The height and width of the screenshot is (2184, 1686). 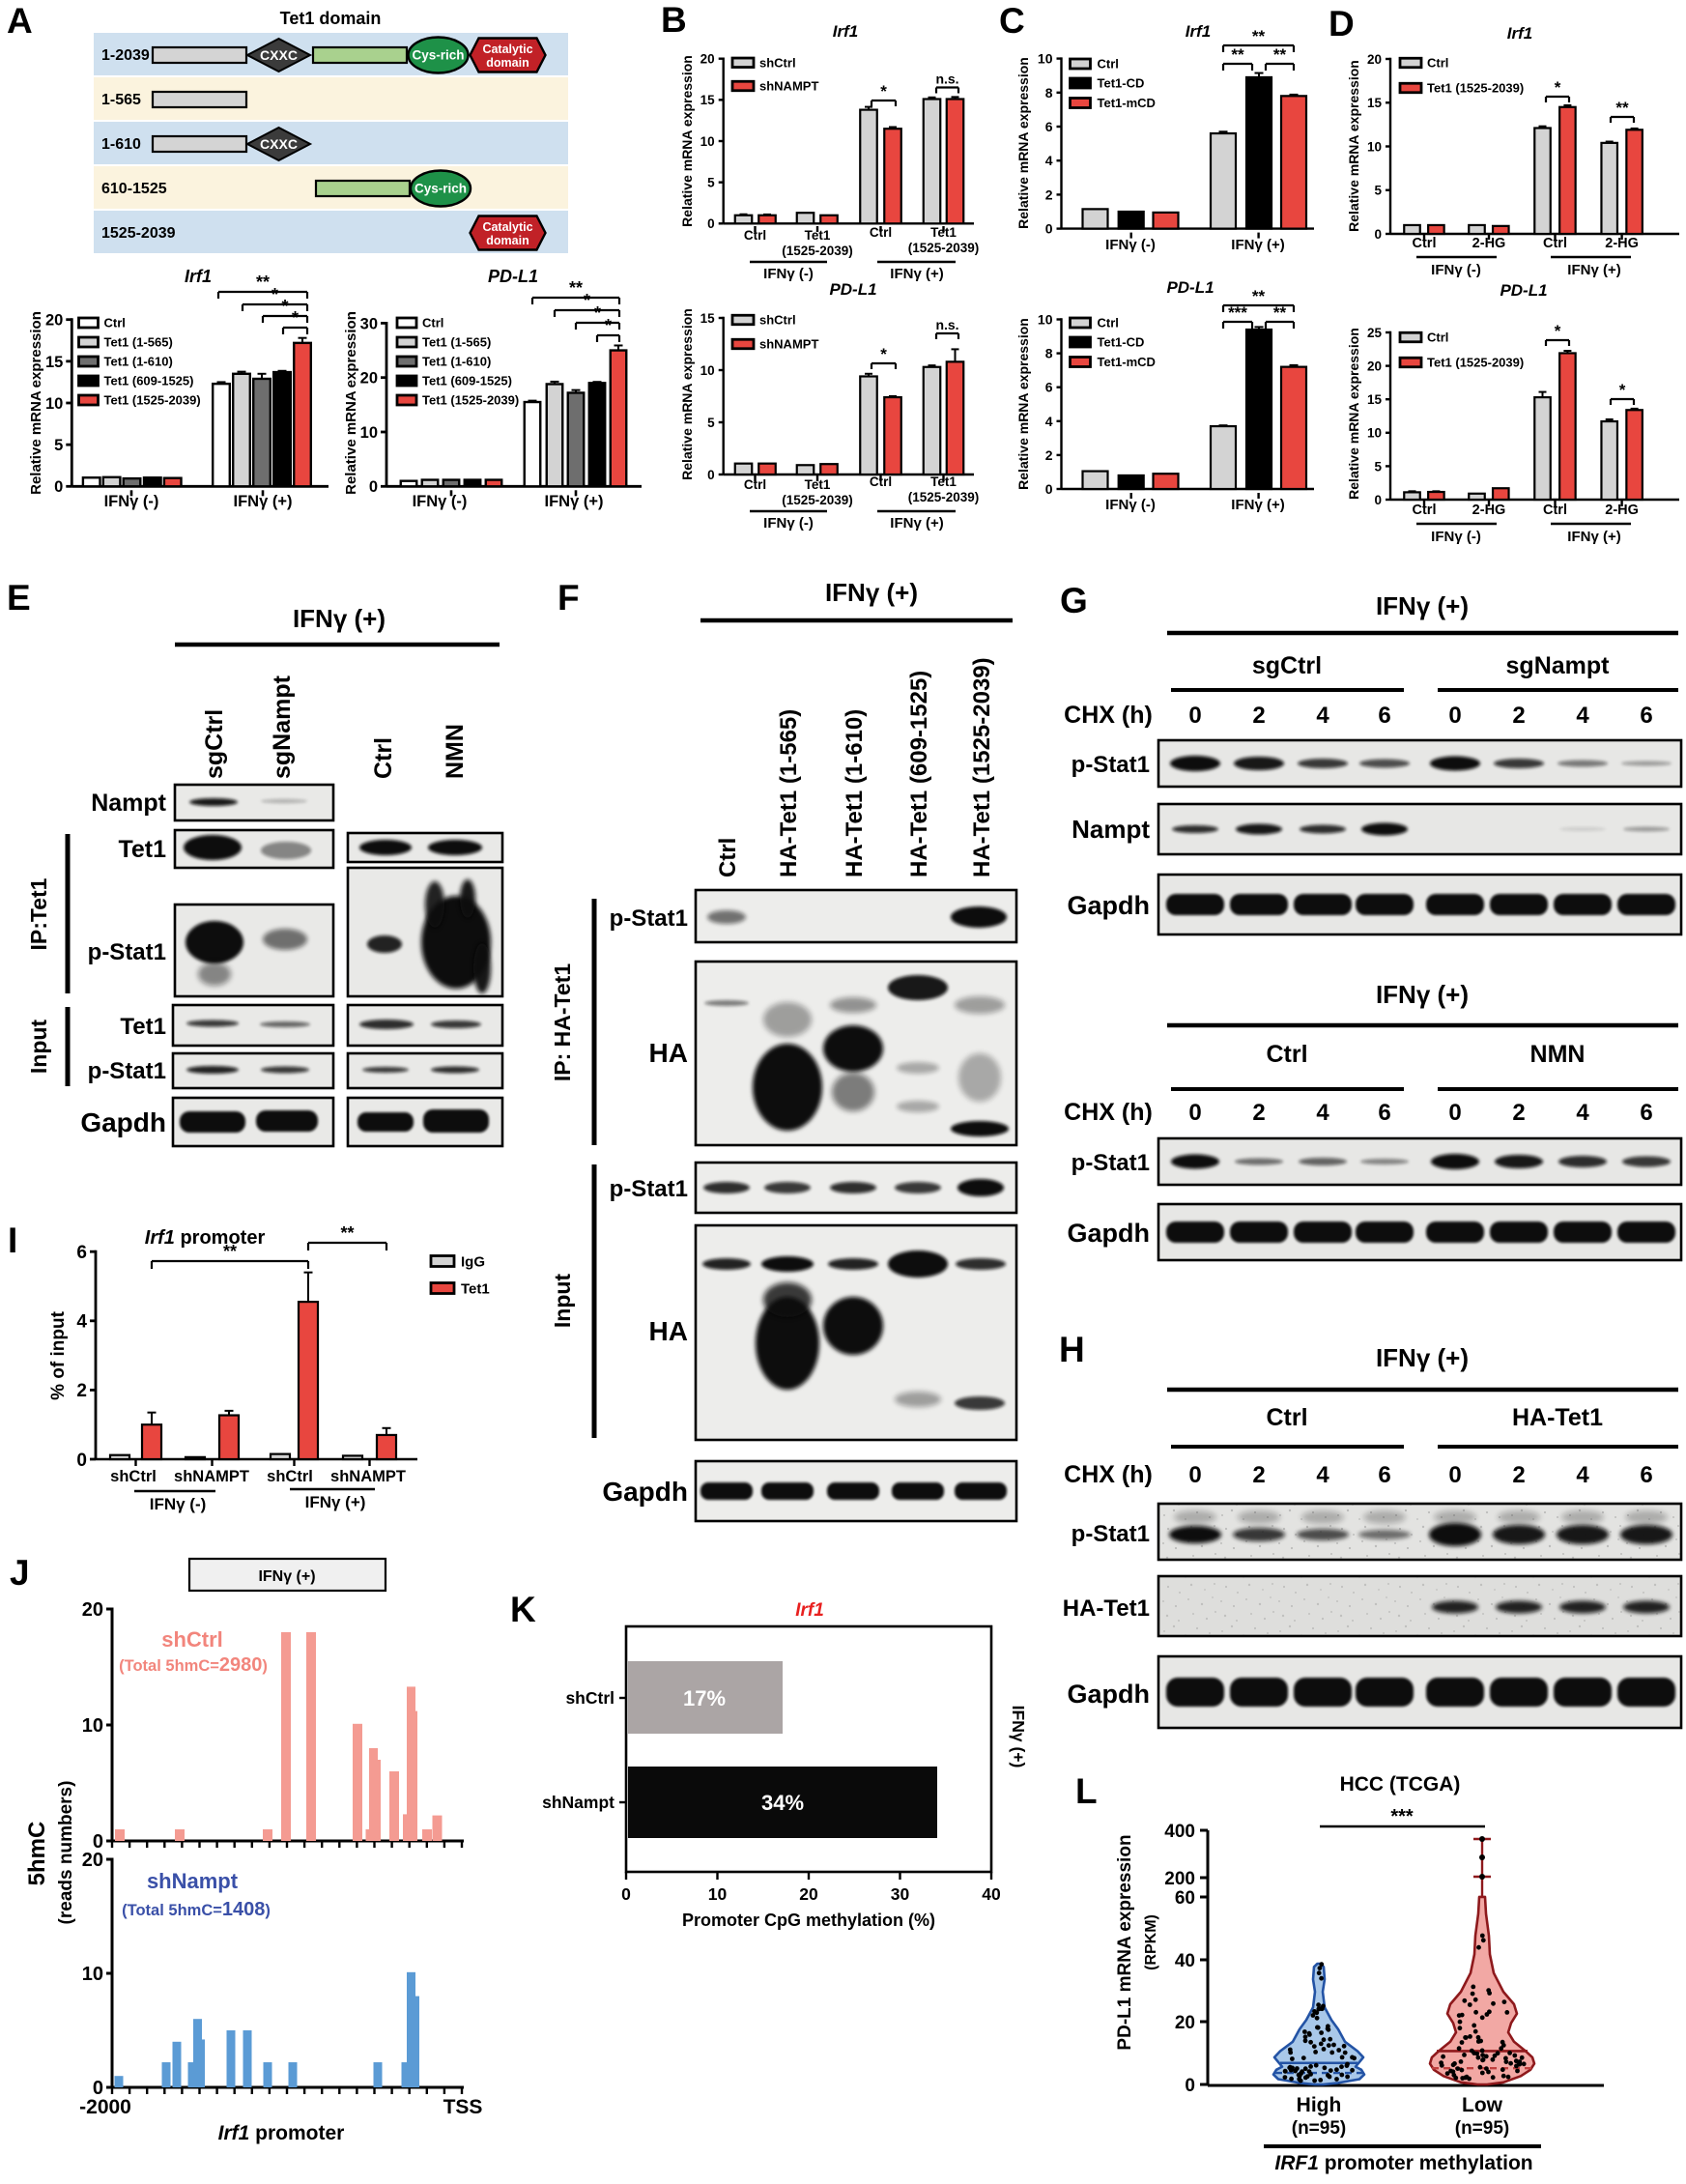 What do you see at coordinates (1049, 93) in the screenshot?
I see `svg-text: 8` at bounding box center [1049, 93].